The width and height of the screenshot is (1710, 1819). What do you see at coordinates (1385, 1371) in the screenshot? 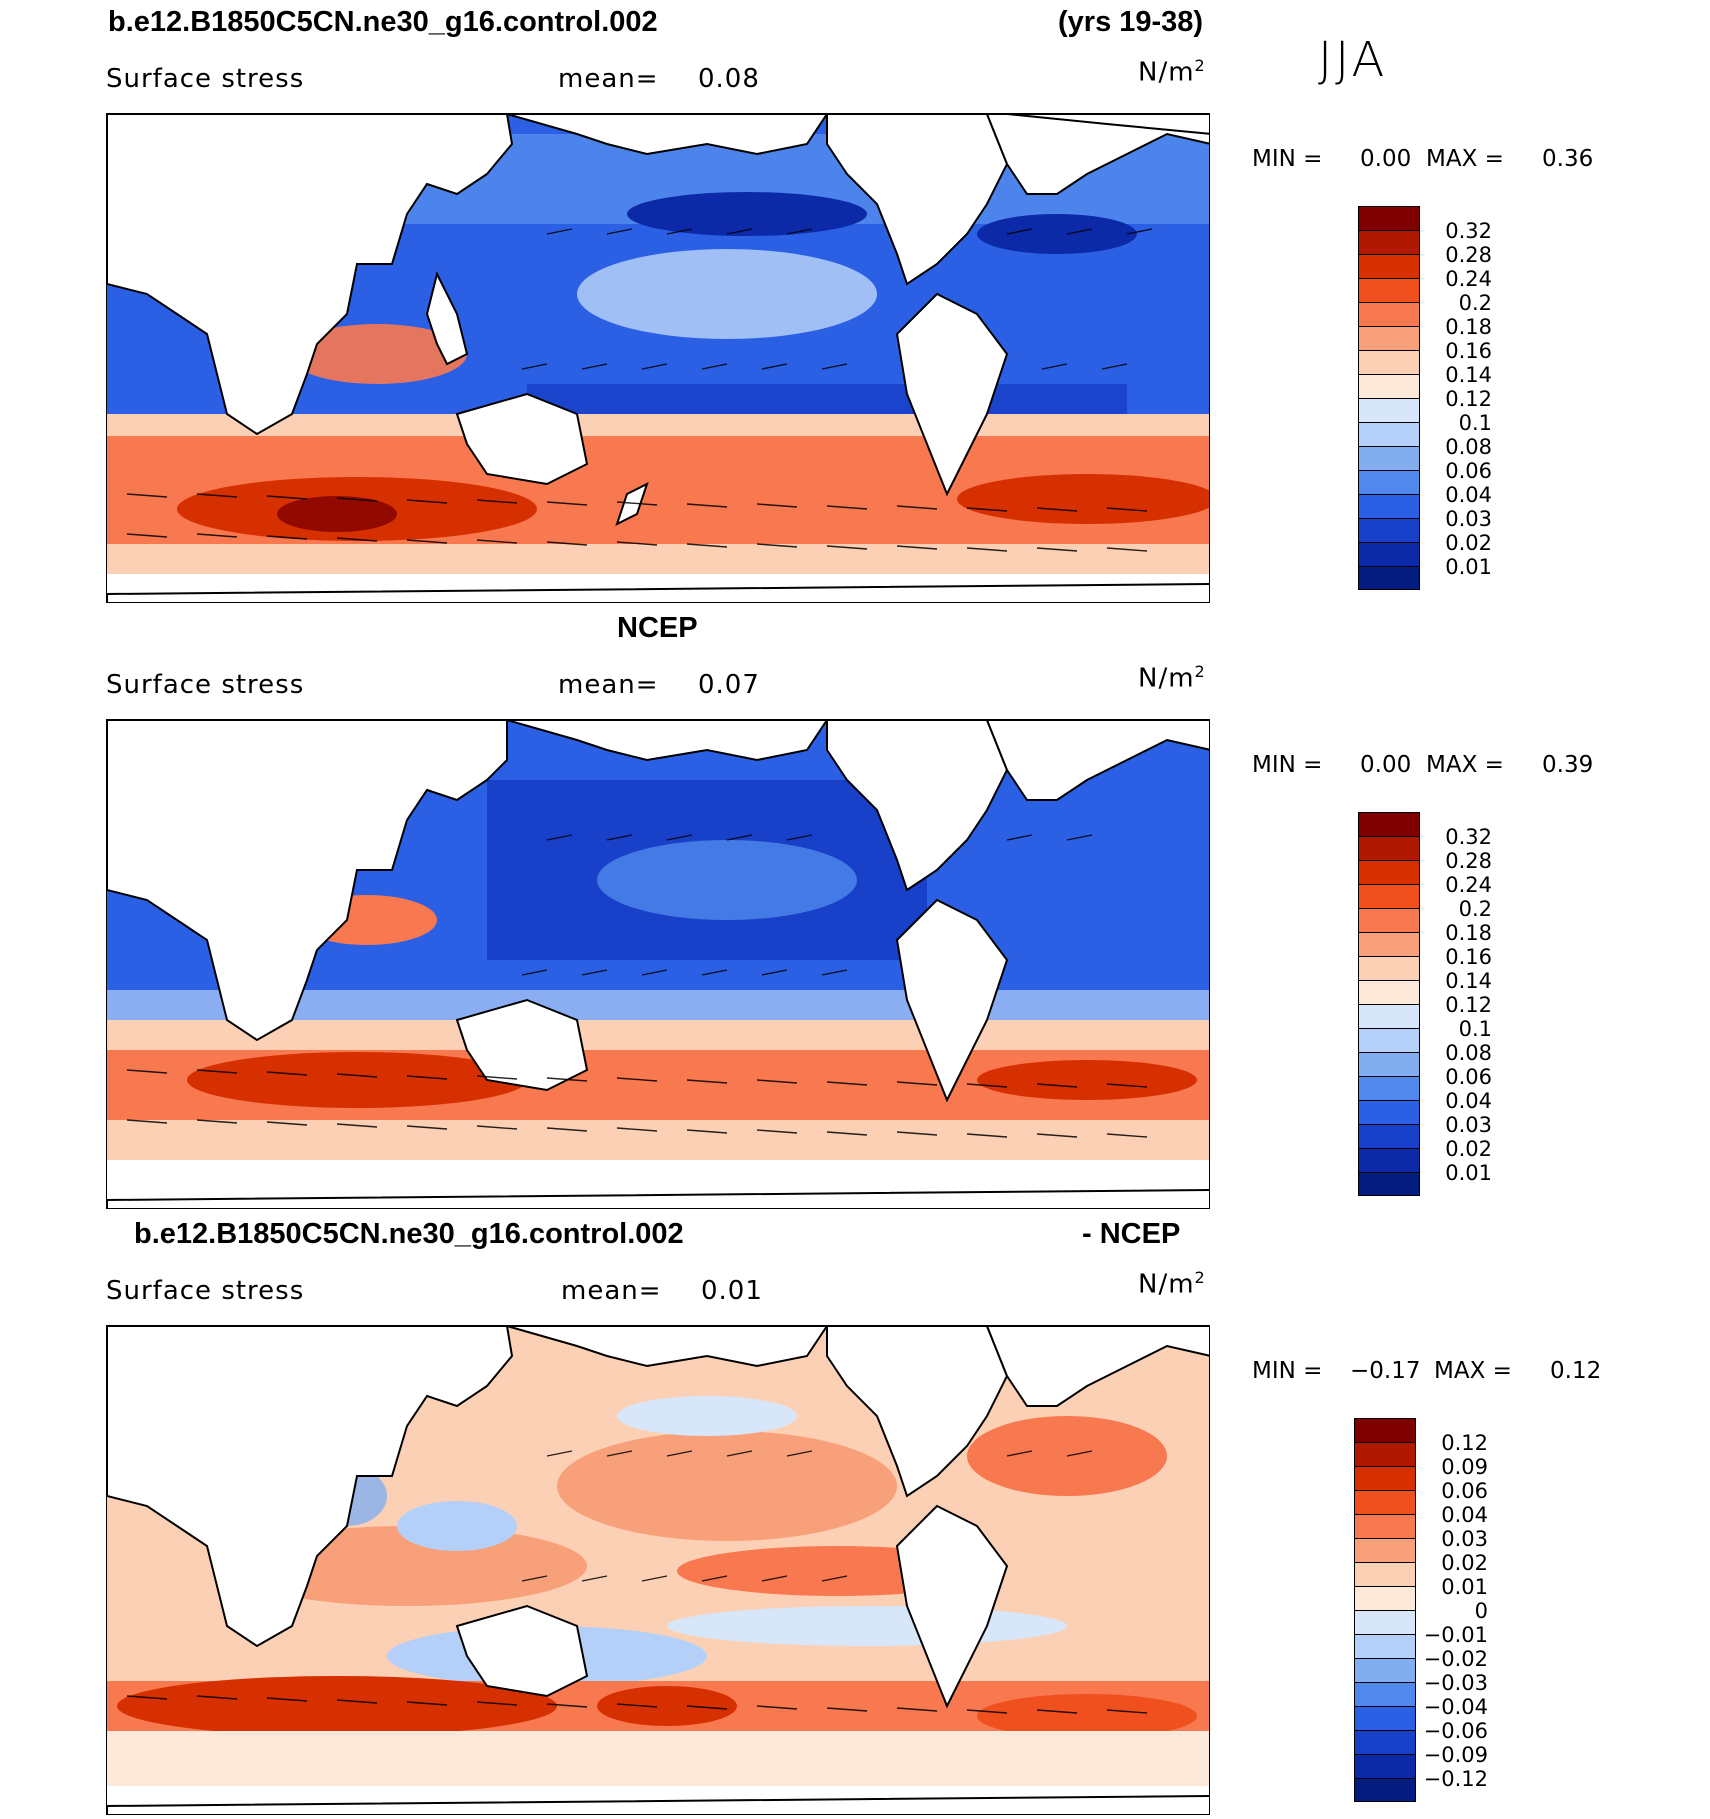
I see `panel3-min-value: −0.17` at bounding box center [1385, 1371].